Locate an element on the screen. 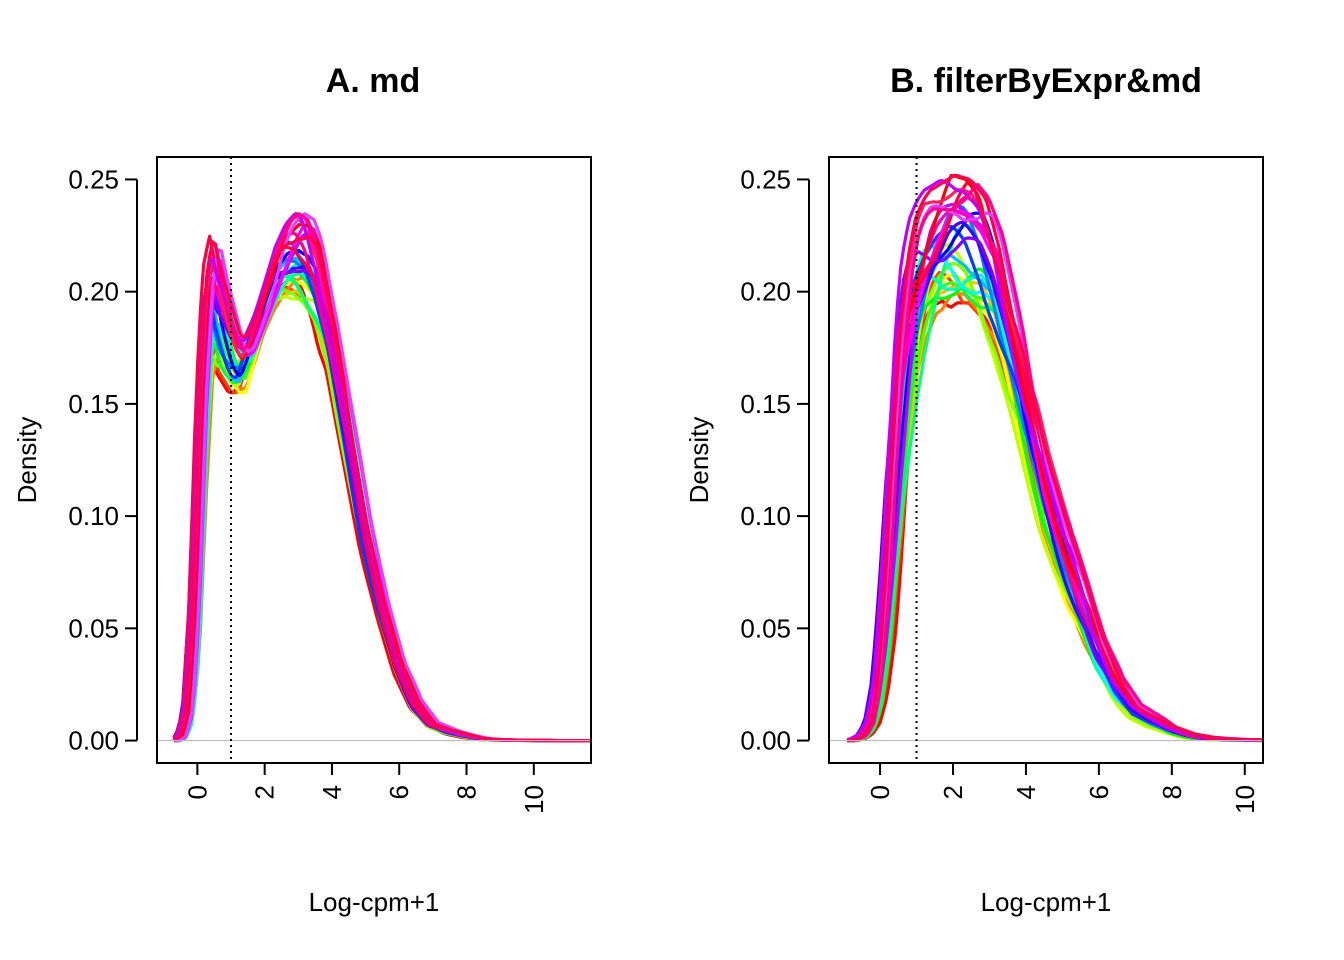  panel-a-x-label: Log-cpm+1 is located at coordinates (374, 902).